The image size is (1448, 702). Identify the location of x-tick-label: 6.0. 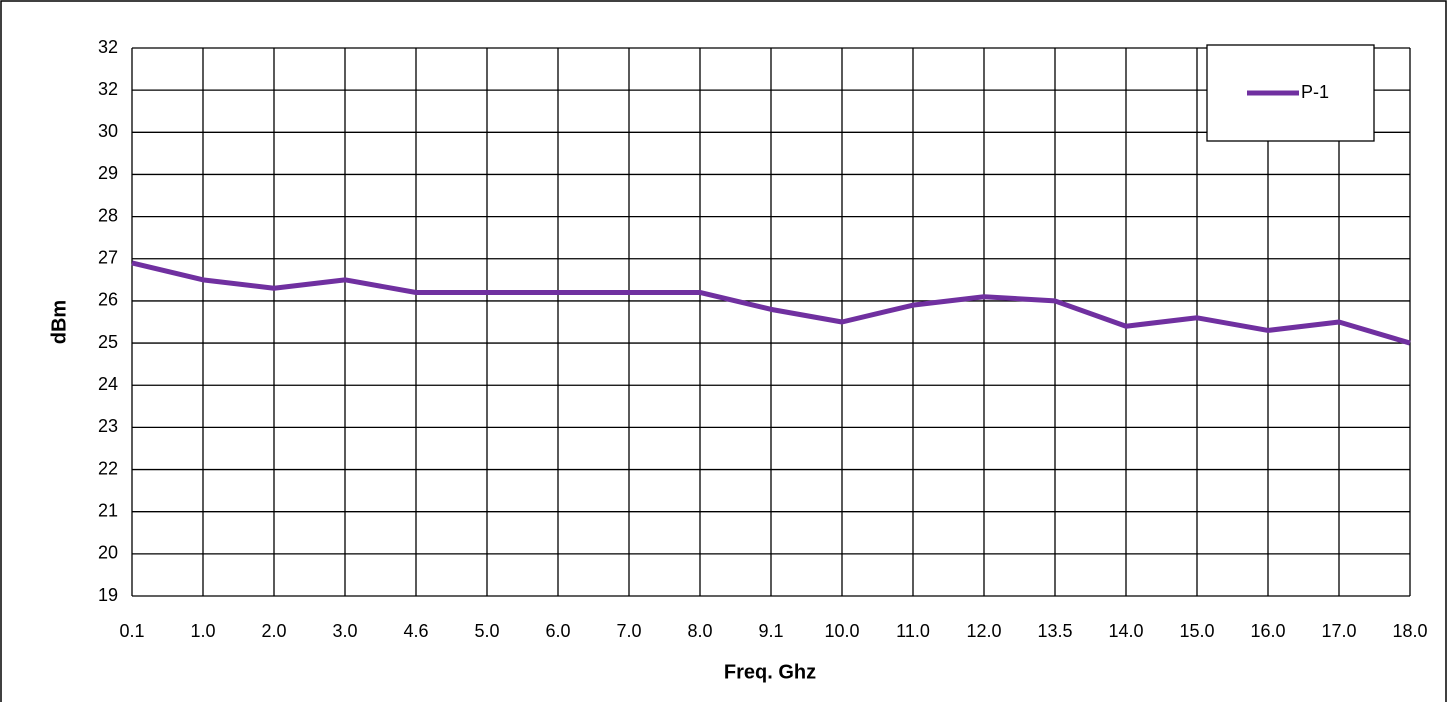
(557, 631).